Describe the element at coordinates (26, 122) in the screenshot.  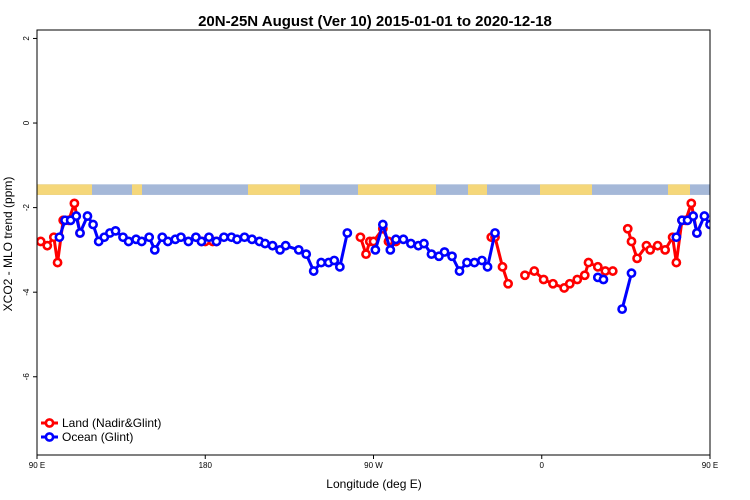
I see `y-tick-label: 0` at that location.